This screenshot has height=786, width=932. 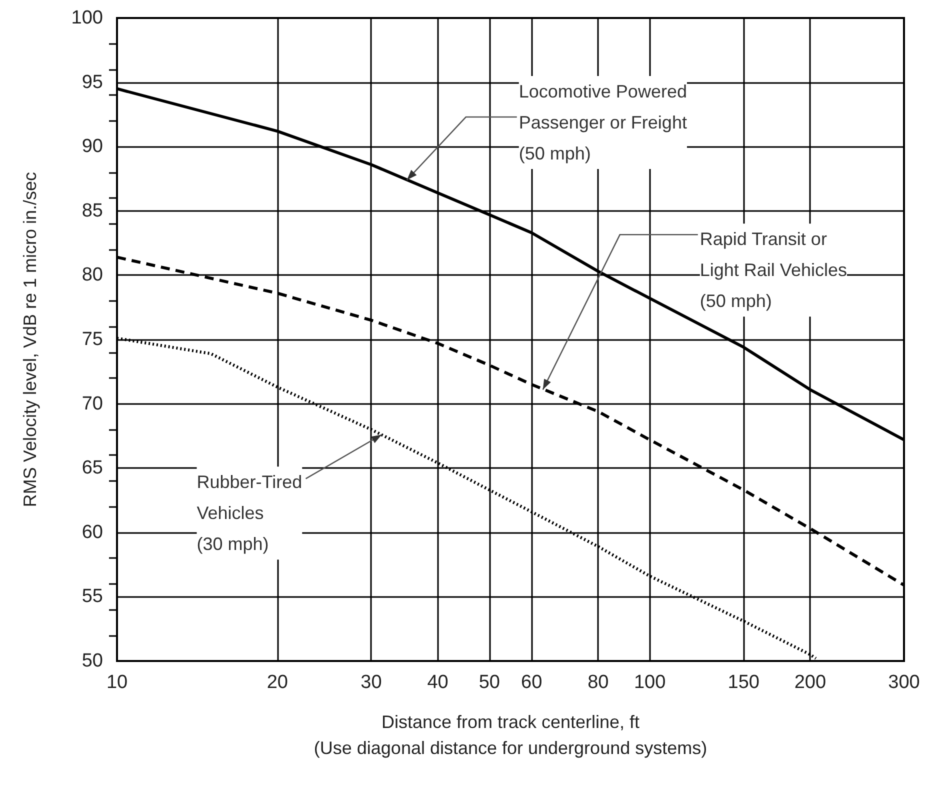 I want to click on x-axis-title: Distance from track centerline, ft (Use diagonal distance for underground systems), so click(x=511, y=735).